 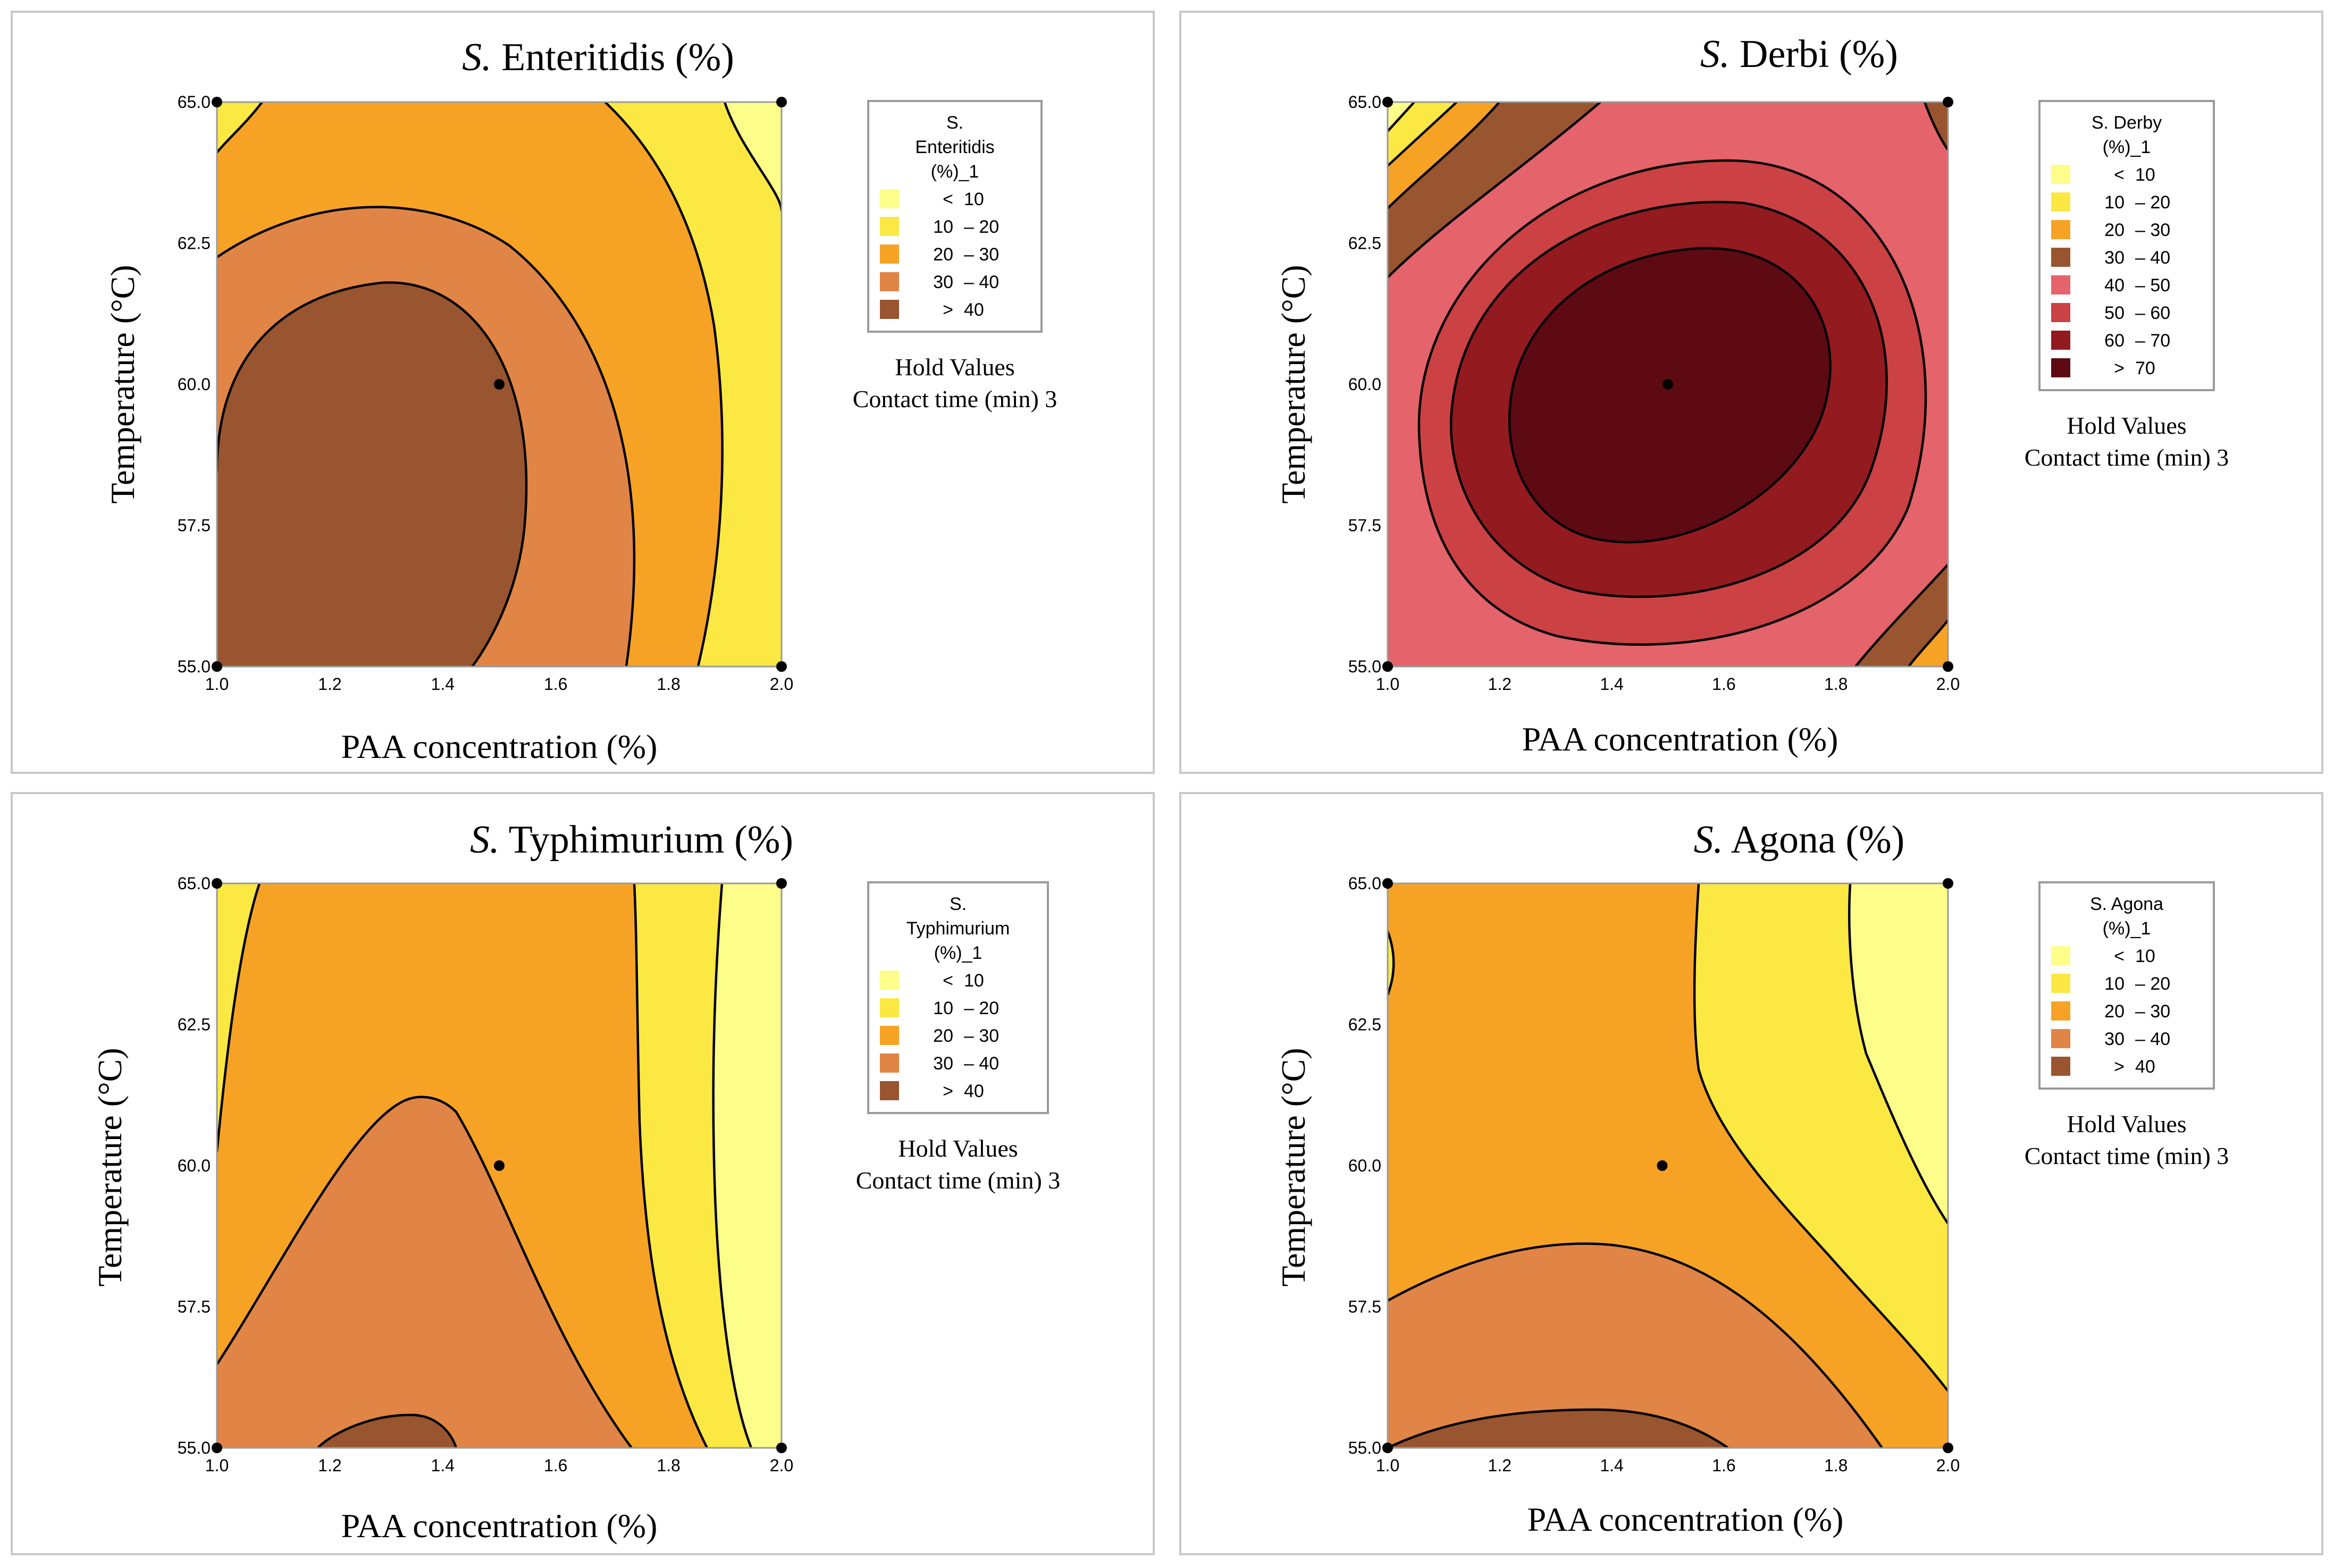 What do you see at coordinates (2152, 341) in the screenshot?
I see `legend-range-high: – 70` at bounding box center [2152, 341].